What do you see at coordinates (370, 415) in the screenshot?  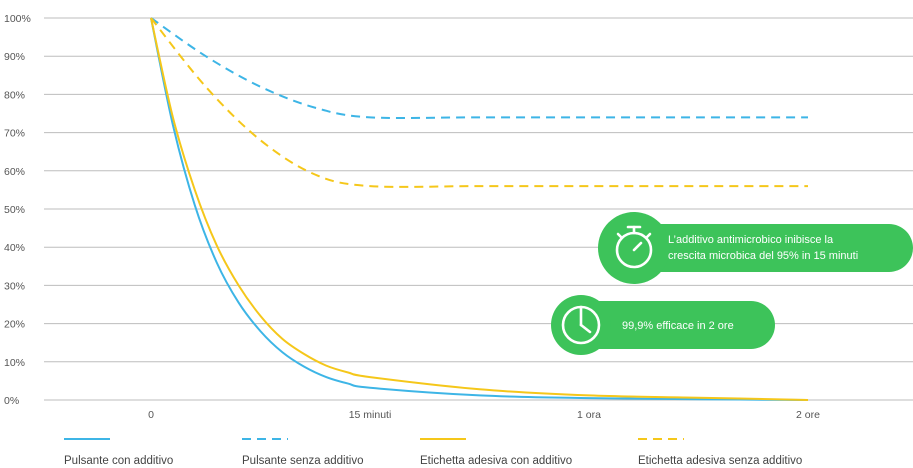 I see `x-tick-label: 15 minuti` at bounding box center [370, 415].